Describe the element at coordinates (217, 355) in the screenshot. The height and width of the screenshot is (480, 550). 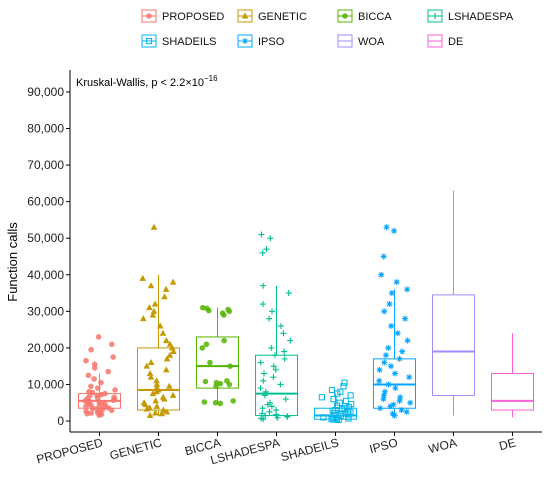
I see `box-group-bicca` at that location.